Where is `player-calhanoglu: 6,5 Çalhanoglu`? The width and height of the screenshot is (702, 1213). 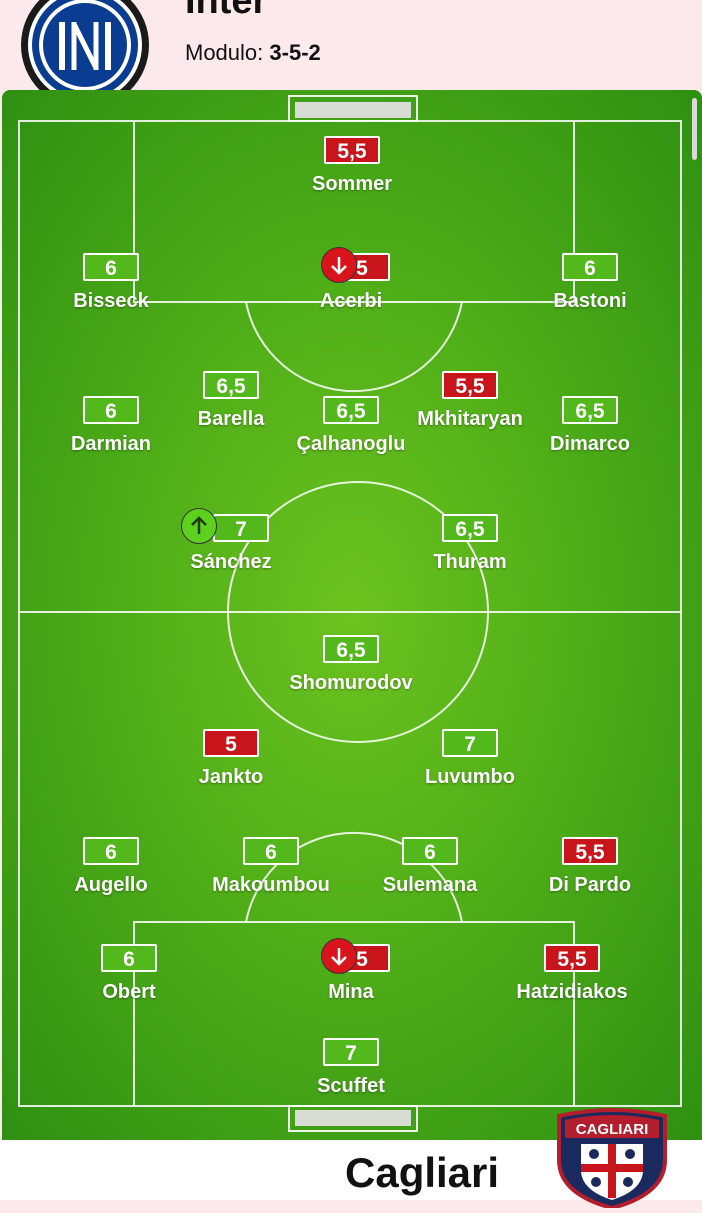
player-calhanoglu: 6,5 Çalhanoglu is located at coordinates (351, 426).